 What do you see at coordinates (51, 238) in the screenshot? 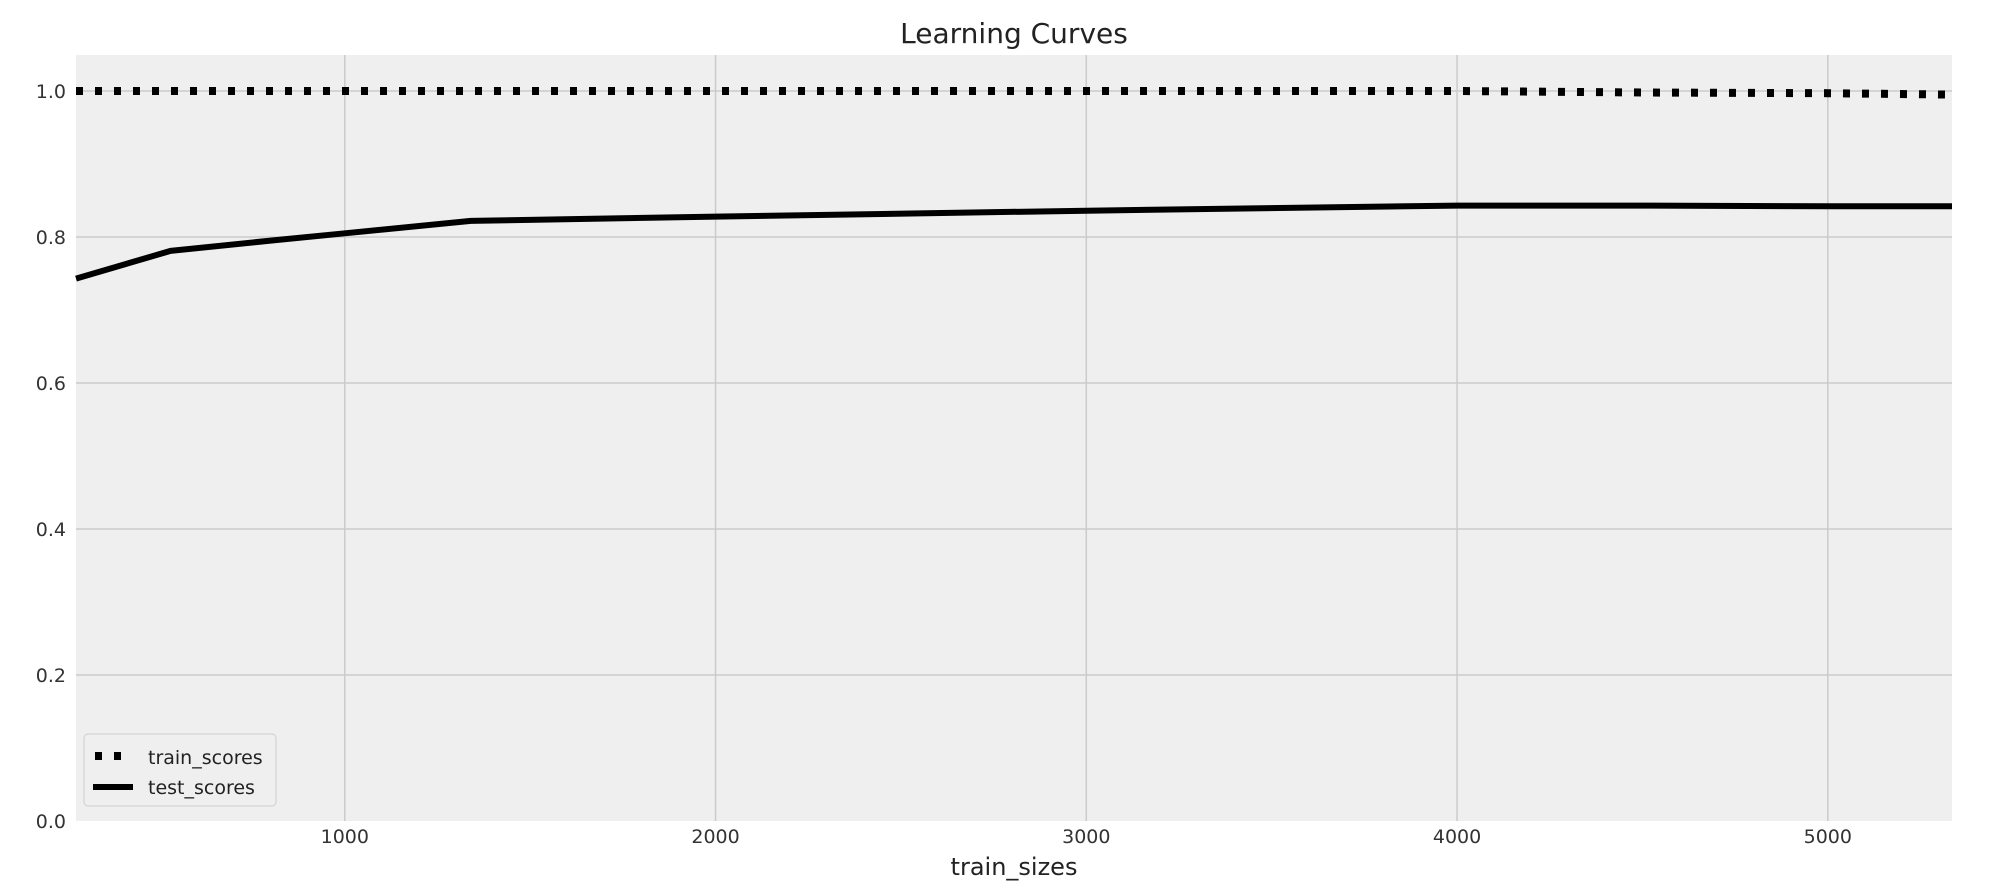
I see `y-tick-label: 0.8` at bounding box center [51, 238].